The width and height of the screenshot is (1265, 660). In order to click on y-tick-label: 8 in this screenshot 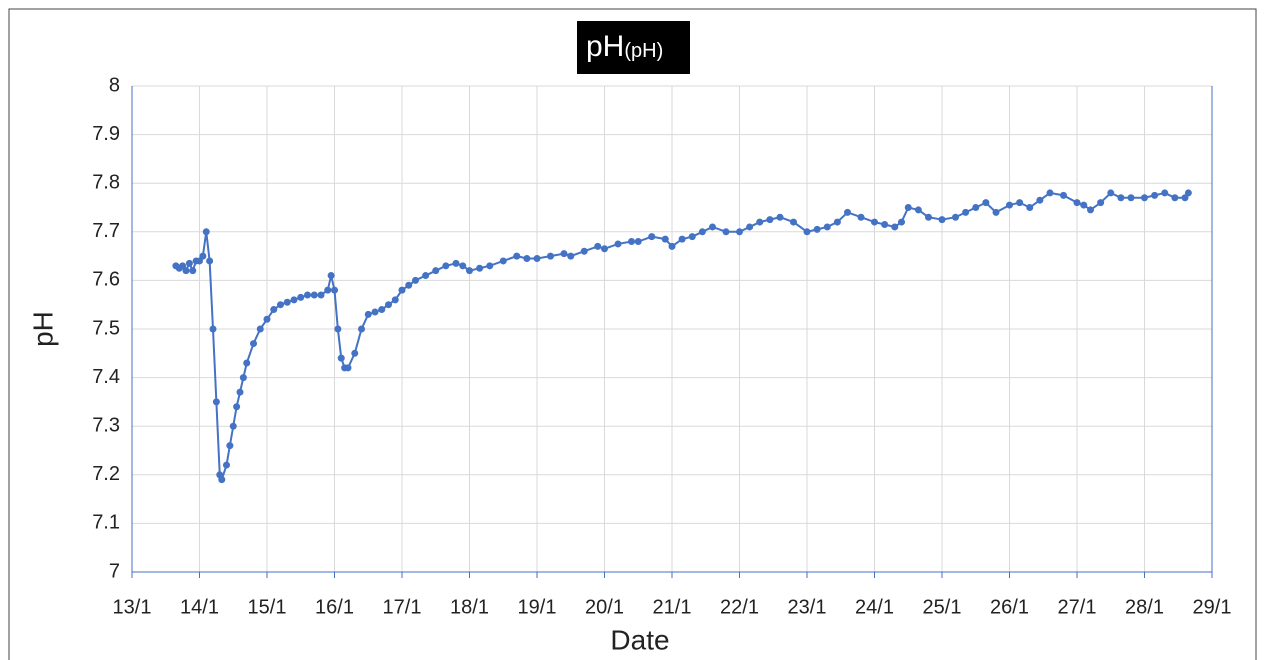, I will do `click(114, 85)`.